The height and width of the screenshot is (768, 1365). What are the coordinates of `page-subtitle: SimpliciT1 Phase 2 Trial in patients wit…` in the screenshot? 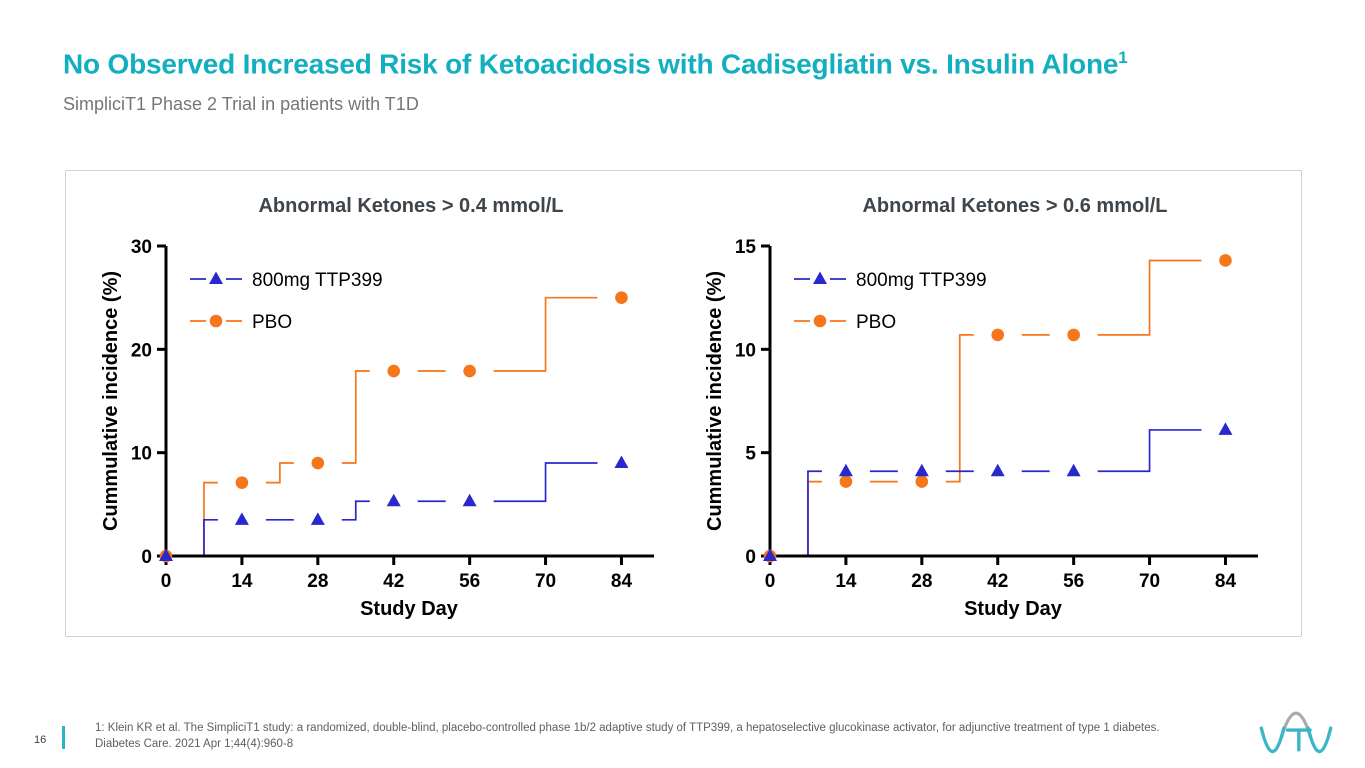 It's located at (241, 104).